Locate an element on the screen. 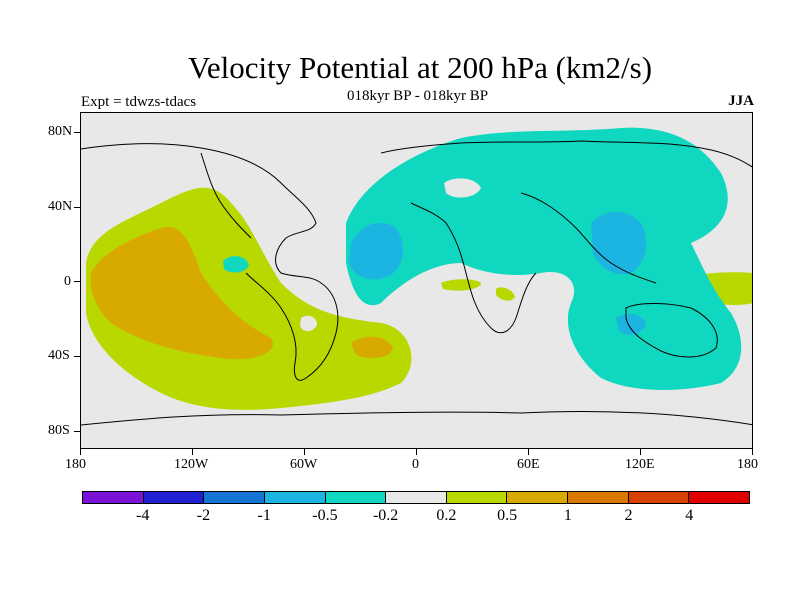  pos-region-indian is located at coordinates (461, 285).